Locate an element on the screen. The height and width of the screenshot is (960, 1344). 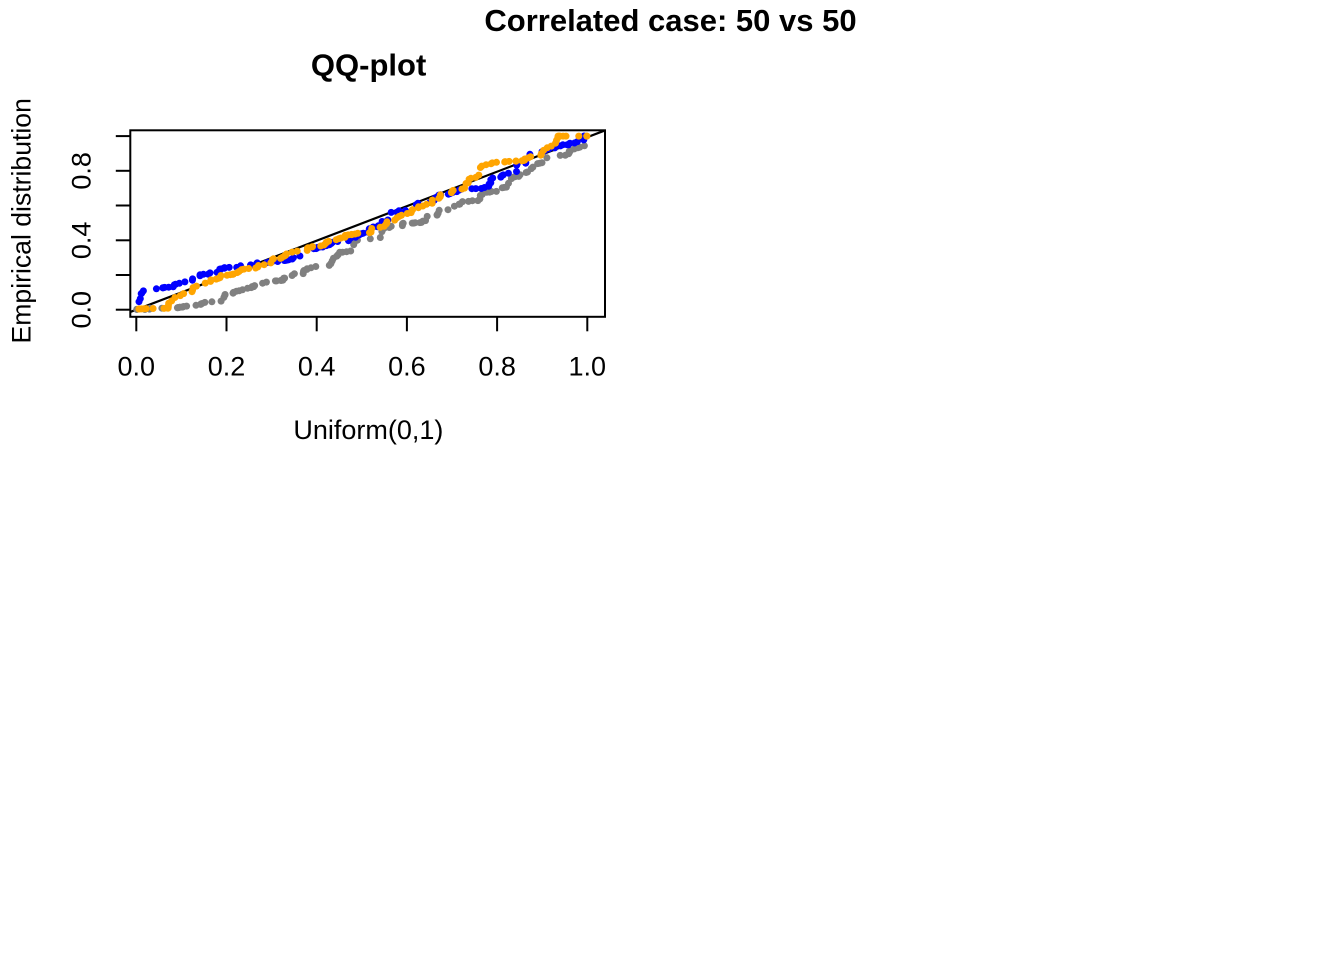
svg-text: Empirical distribution is located at coordinates (21, 220).